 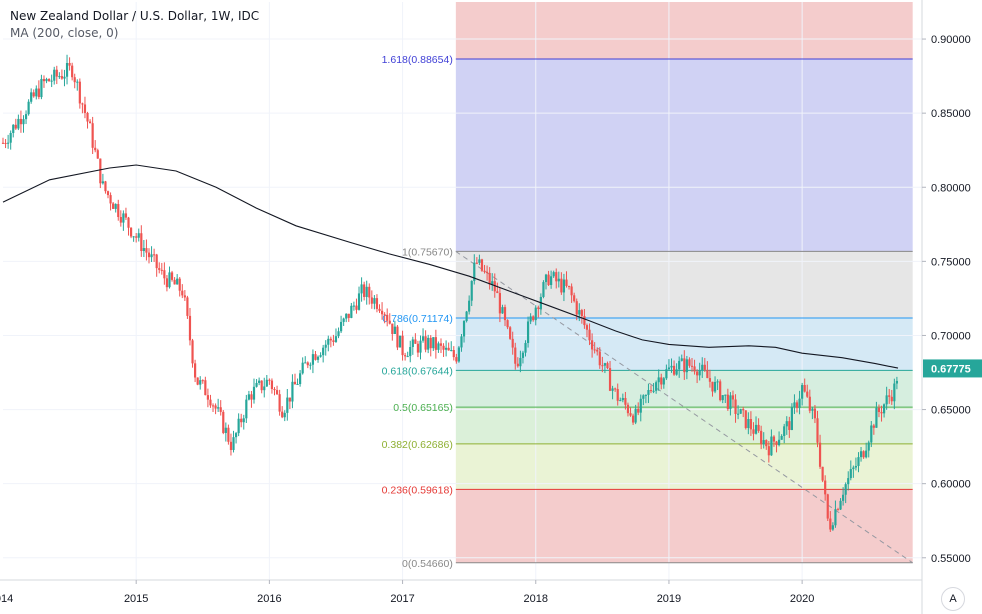 I want to click on indicator-legend-ma: MA (200, close, 0), so click(x=64, y=33).